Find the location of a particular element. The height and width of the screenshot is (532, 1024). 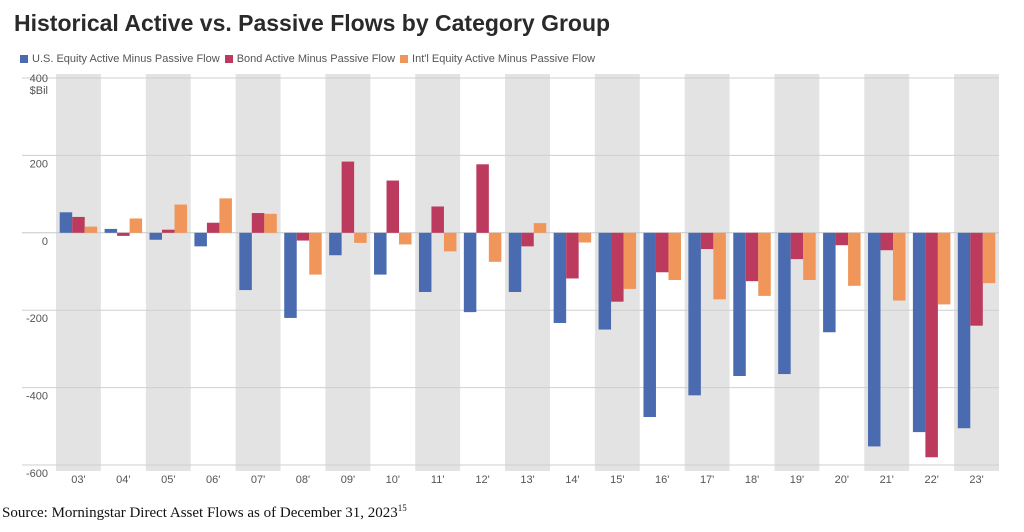

x-tick-label: 14' is located at coordinates (572, 480).